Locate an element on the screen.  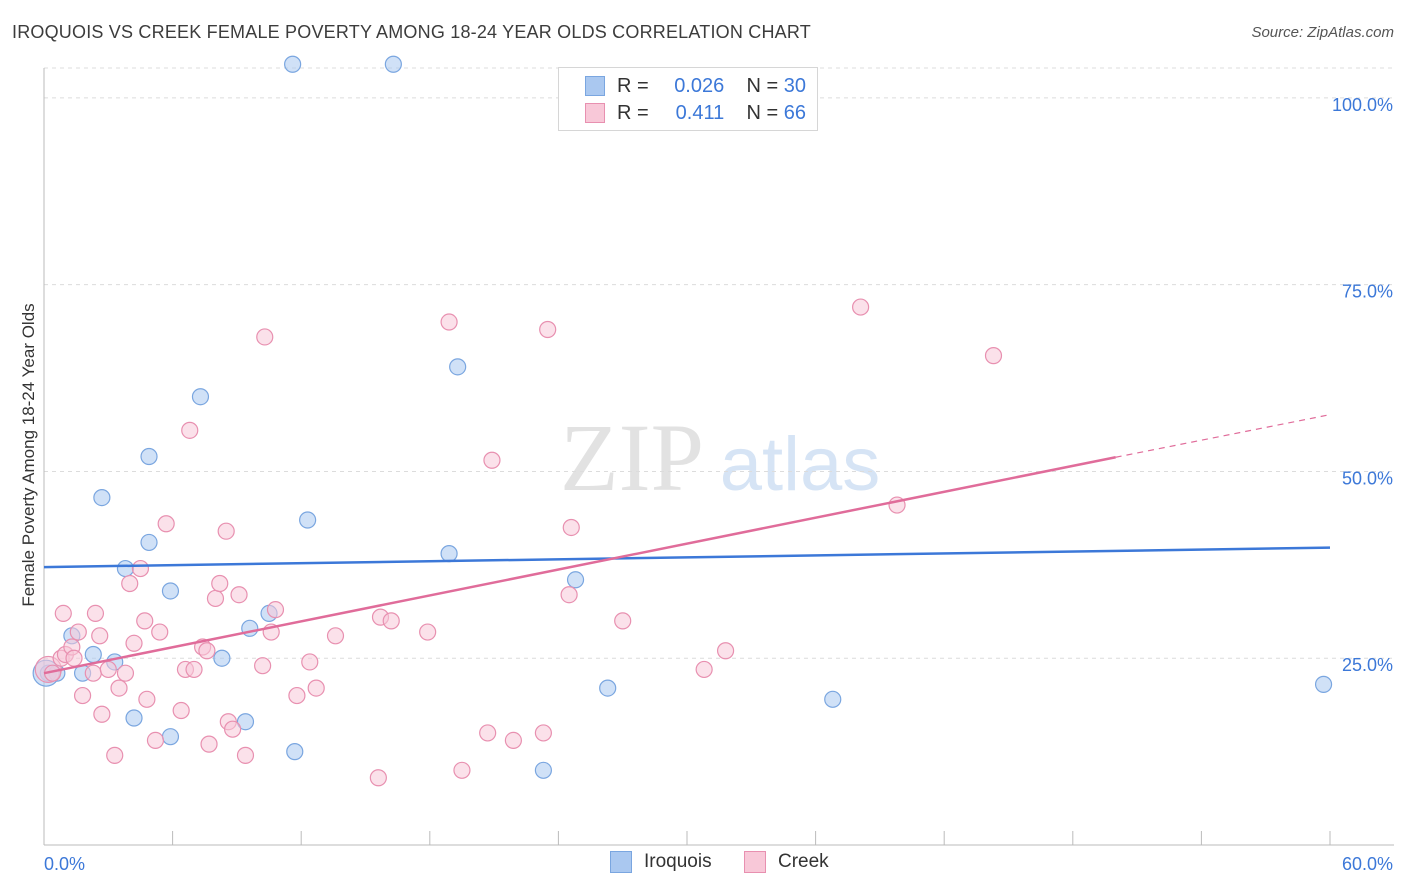
watermark: ZIP atlas is located at coordinates (720, 457).